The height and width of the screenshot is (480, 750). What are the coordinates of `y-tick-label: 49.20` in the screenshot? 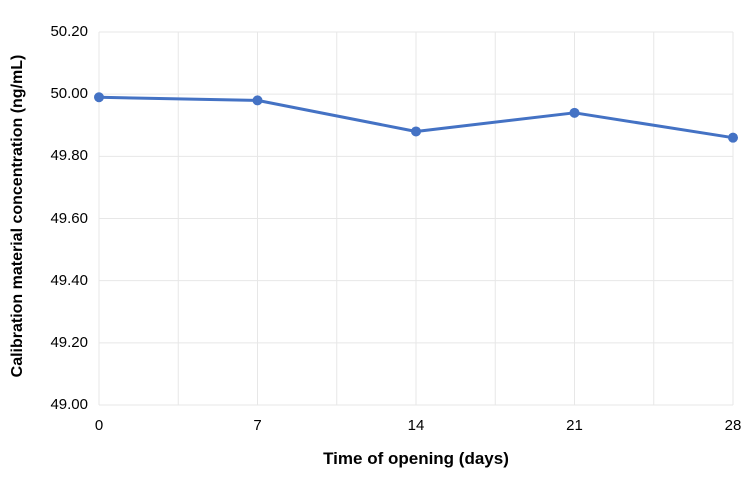 It's located at (69, 342).